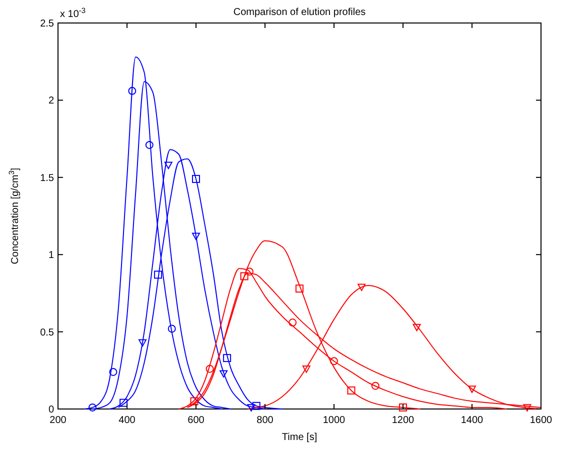 This screenshot has height=450, width=566. I want to click on y-tick-label: 0, so click(51, 410).